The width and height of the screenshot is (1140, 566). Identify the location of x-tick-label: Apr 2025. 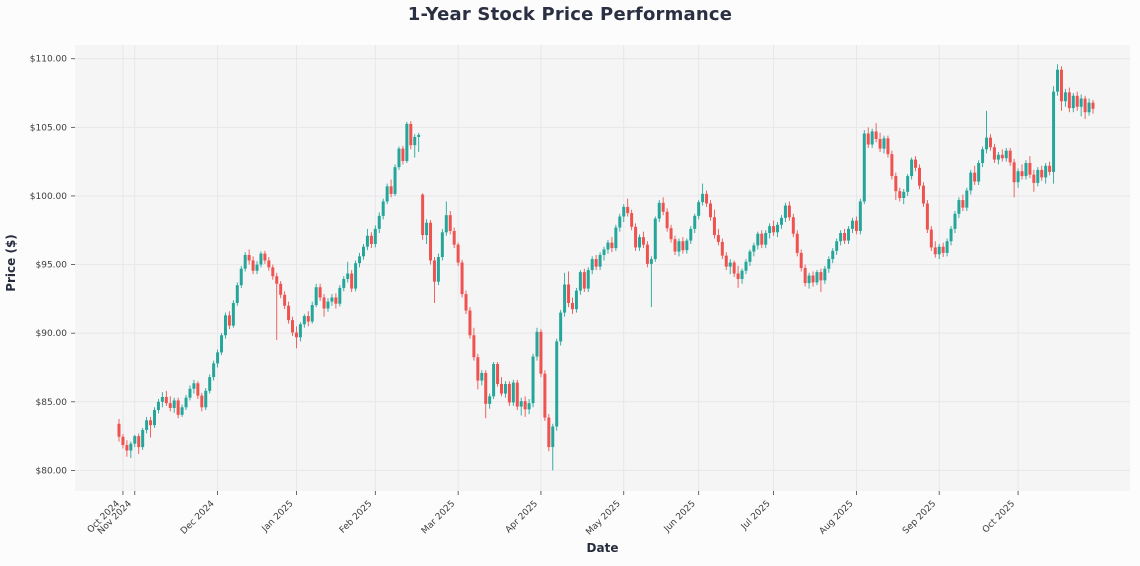
(522, 517).